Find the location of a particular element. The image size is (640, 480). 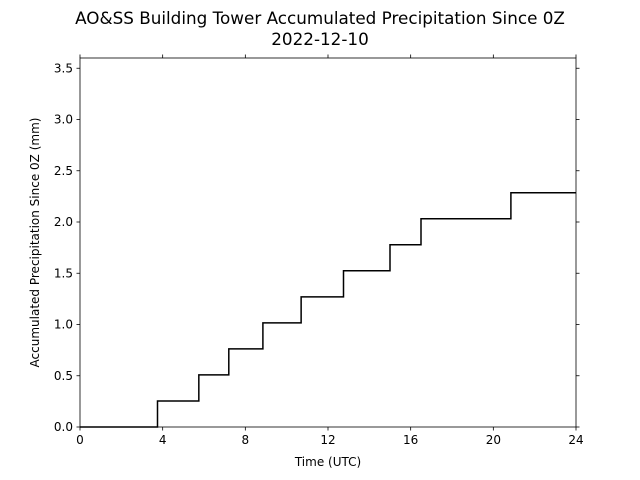

x-tick-label: 0 is located at coordinates (80, 440).